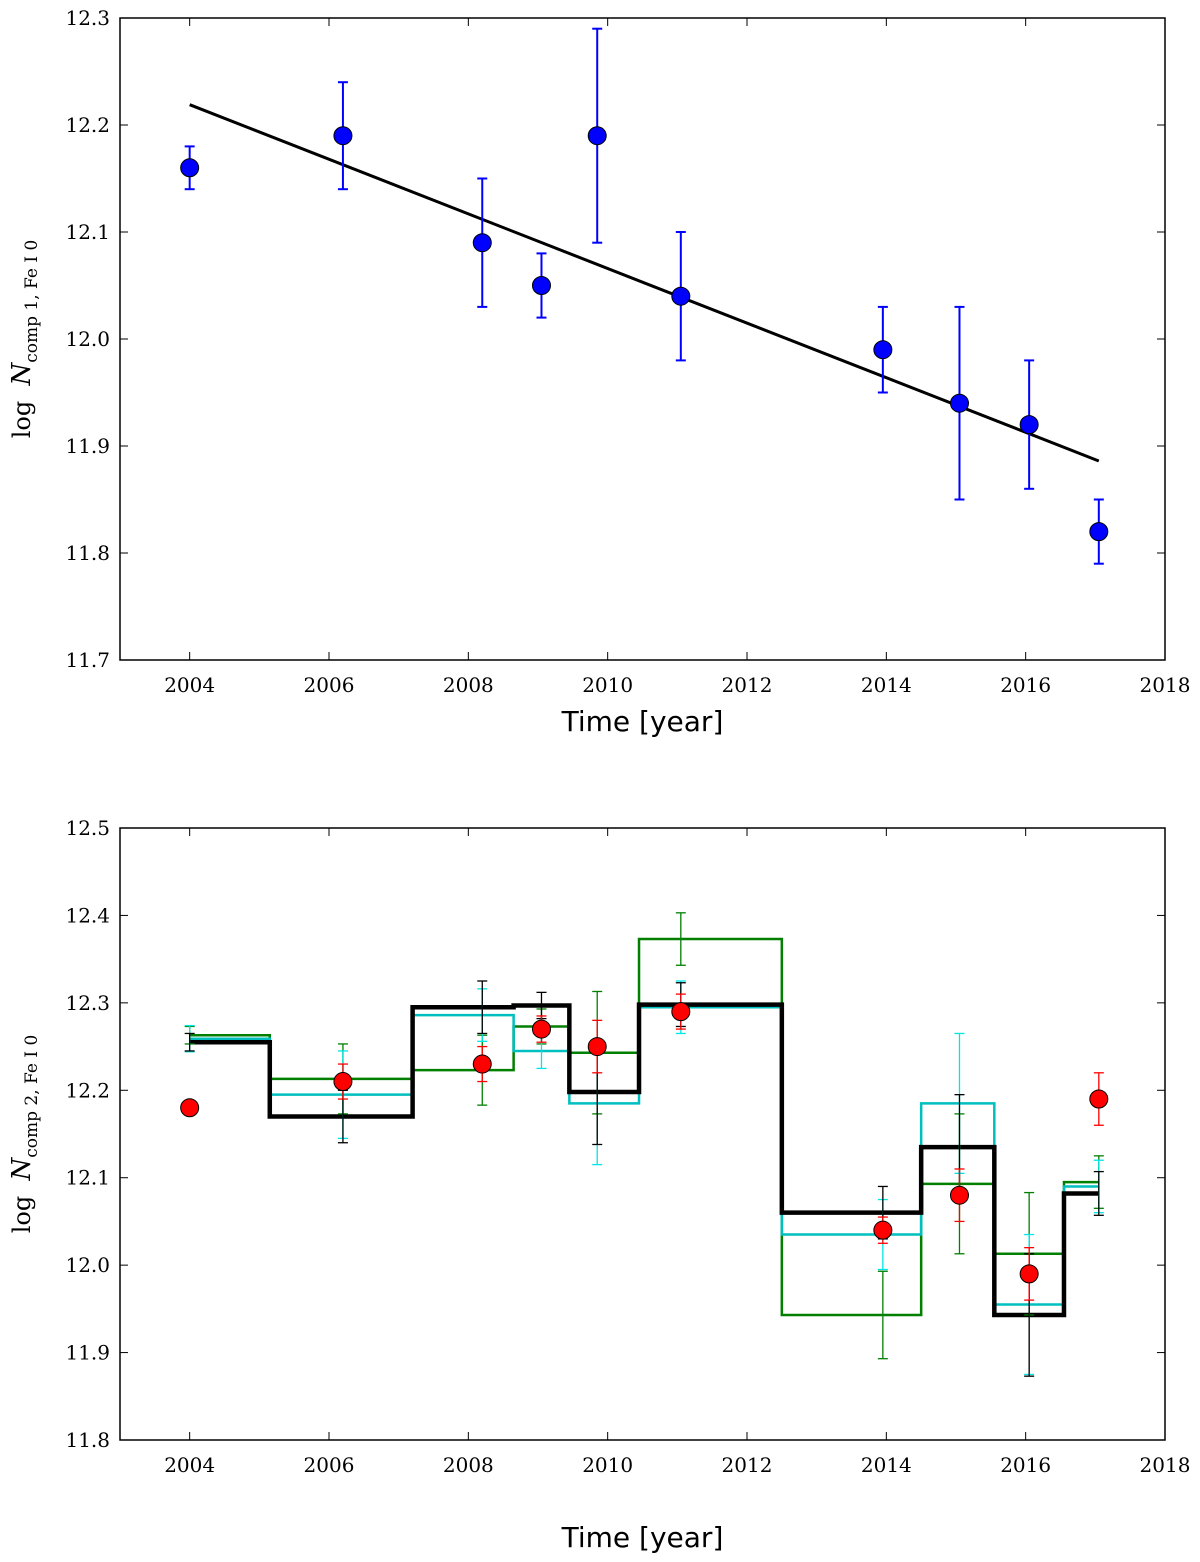 This screenshot has height=1562, width=1200. Describe the element at coordinates (87, 828) in the screenshot. I see `y-tick-label: 12.5` at that location.